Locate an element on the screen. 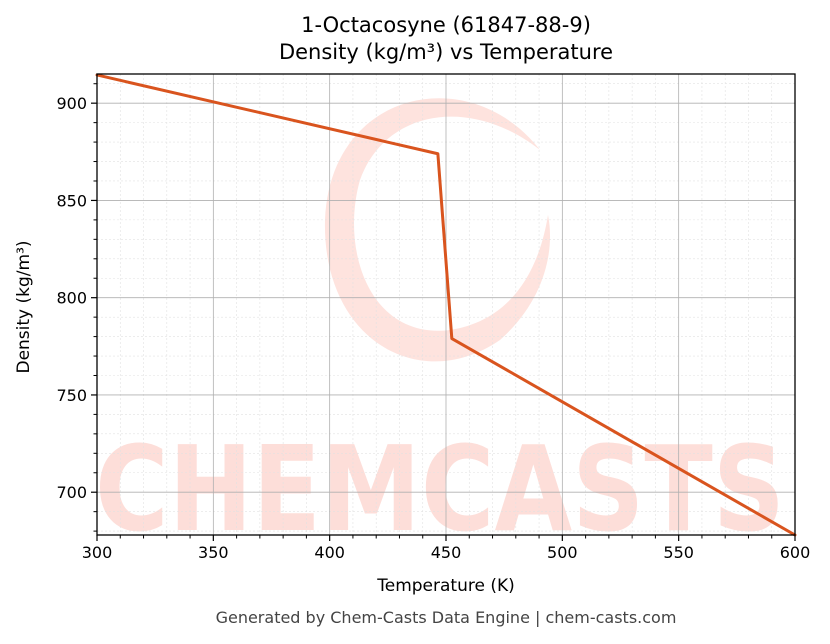 This screenshot has width=830, height=644. x-axis-label: Temperature (K) is located at coordinates (446, 586).